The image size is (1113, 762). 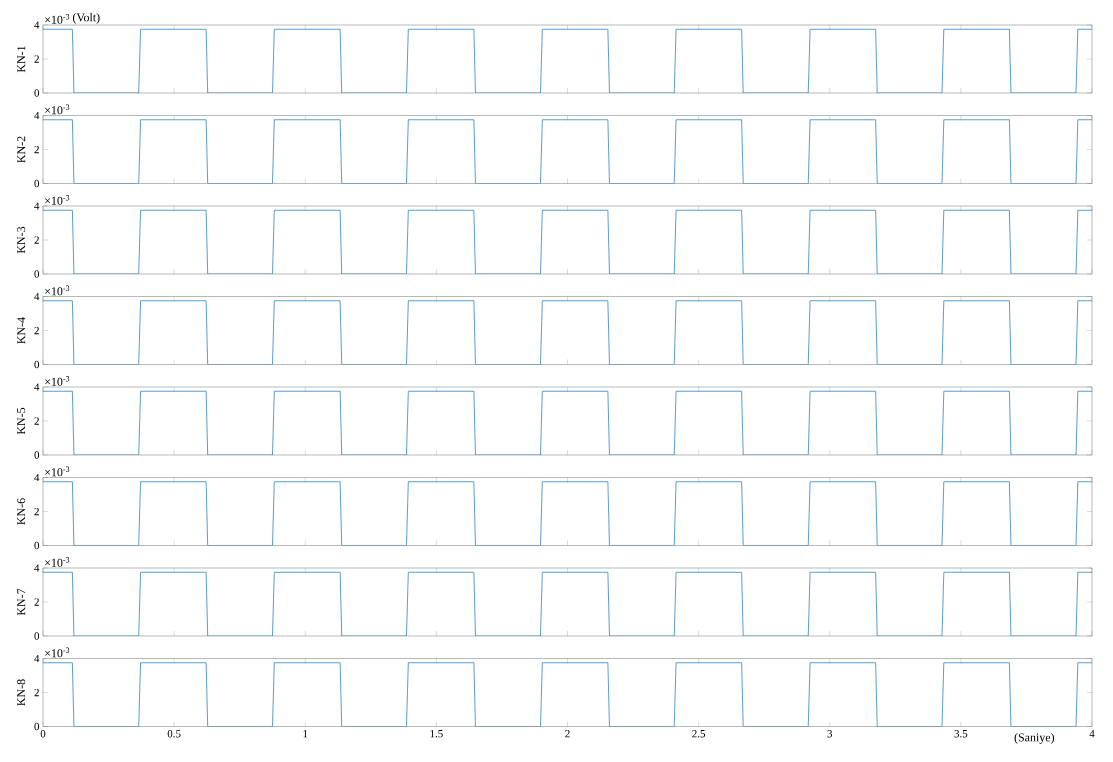 I want to click on x-tick-label: 0.5, so click(x=174, y=734).